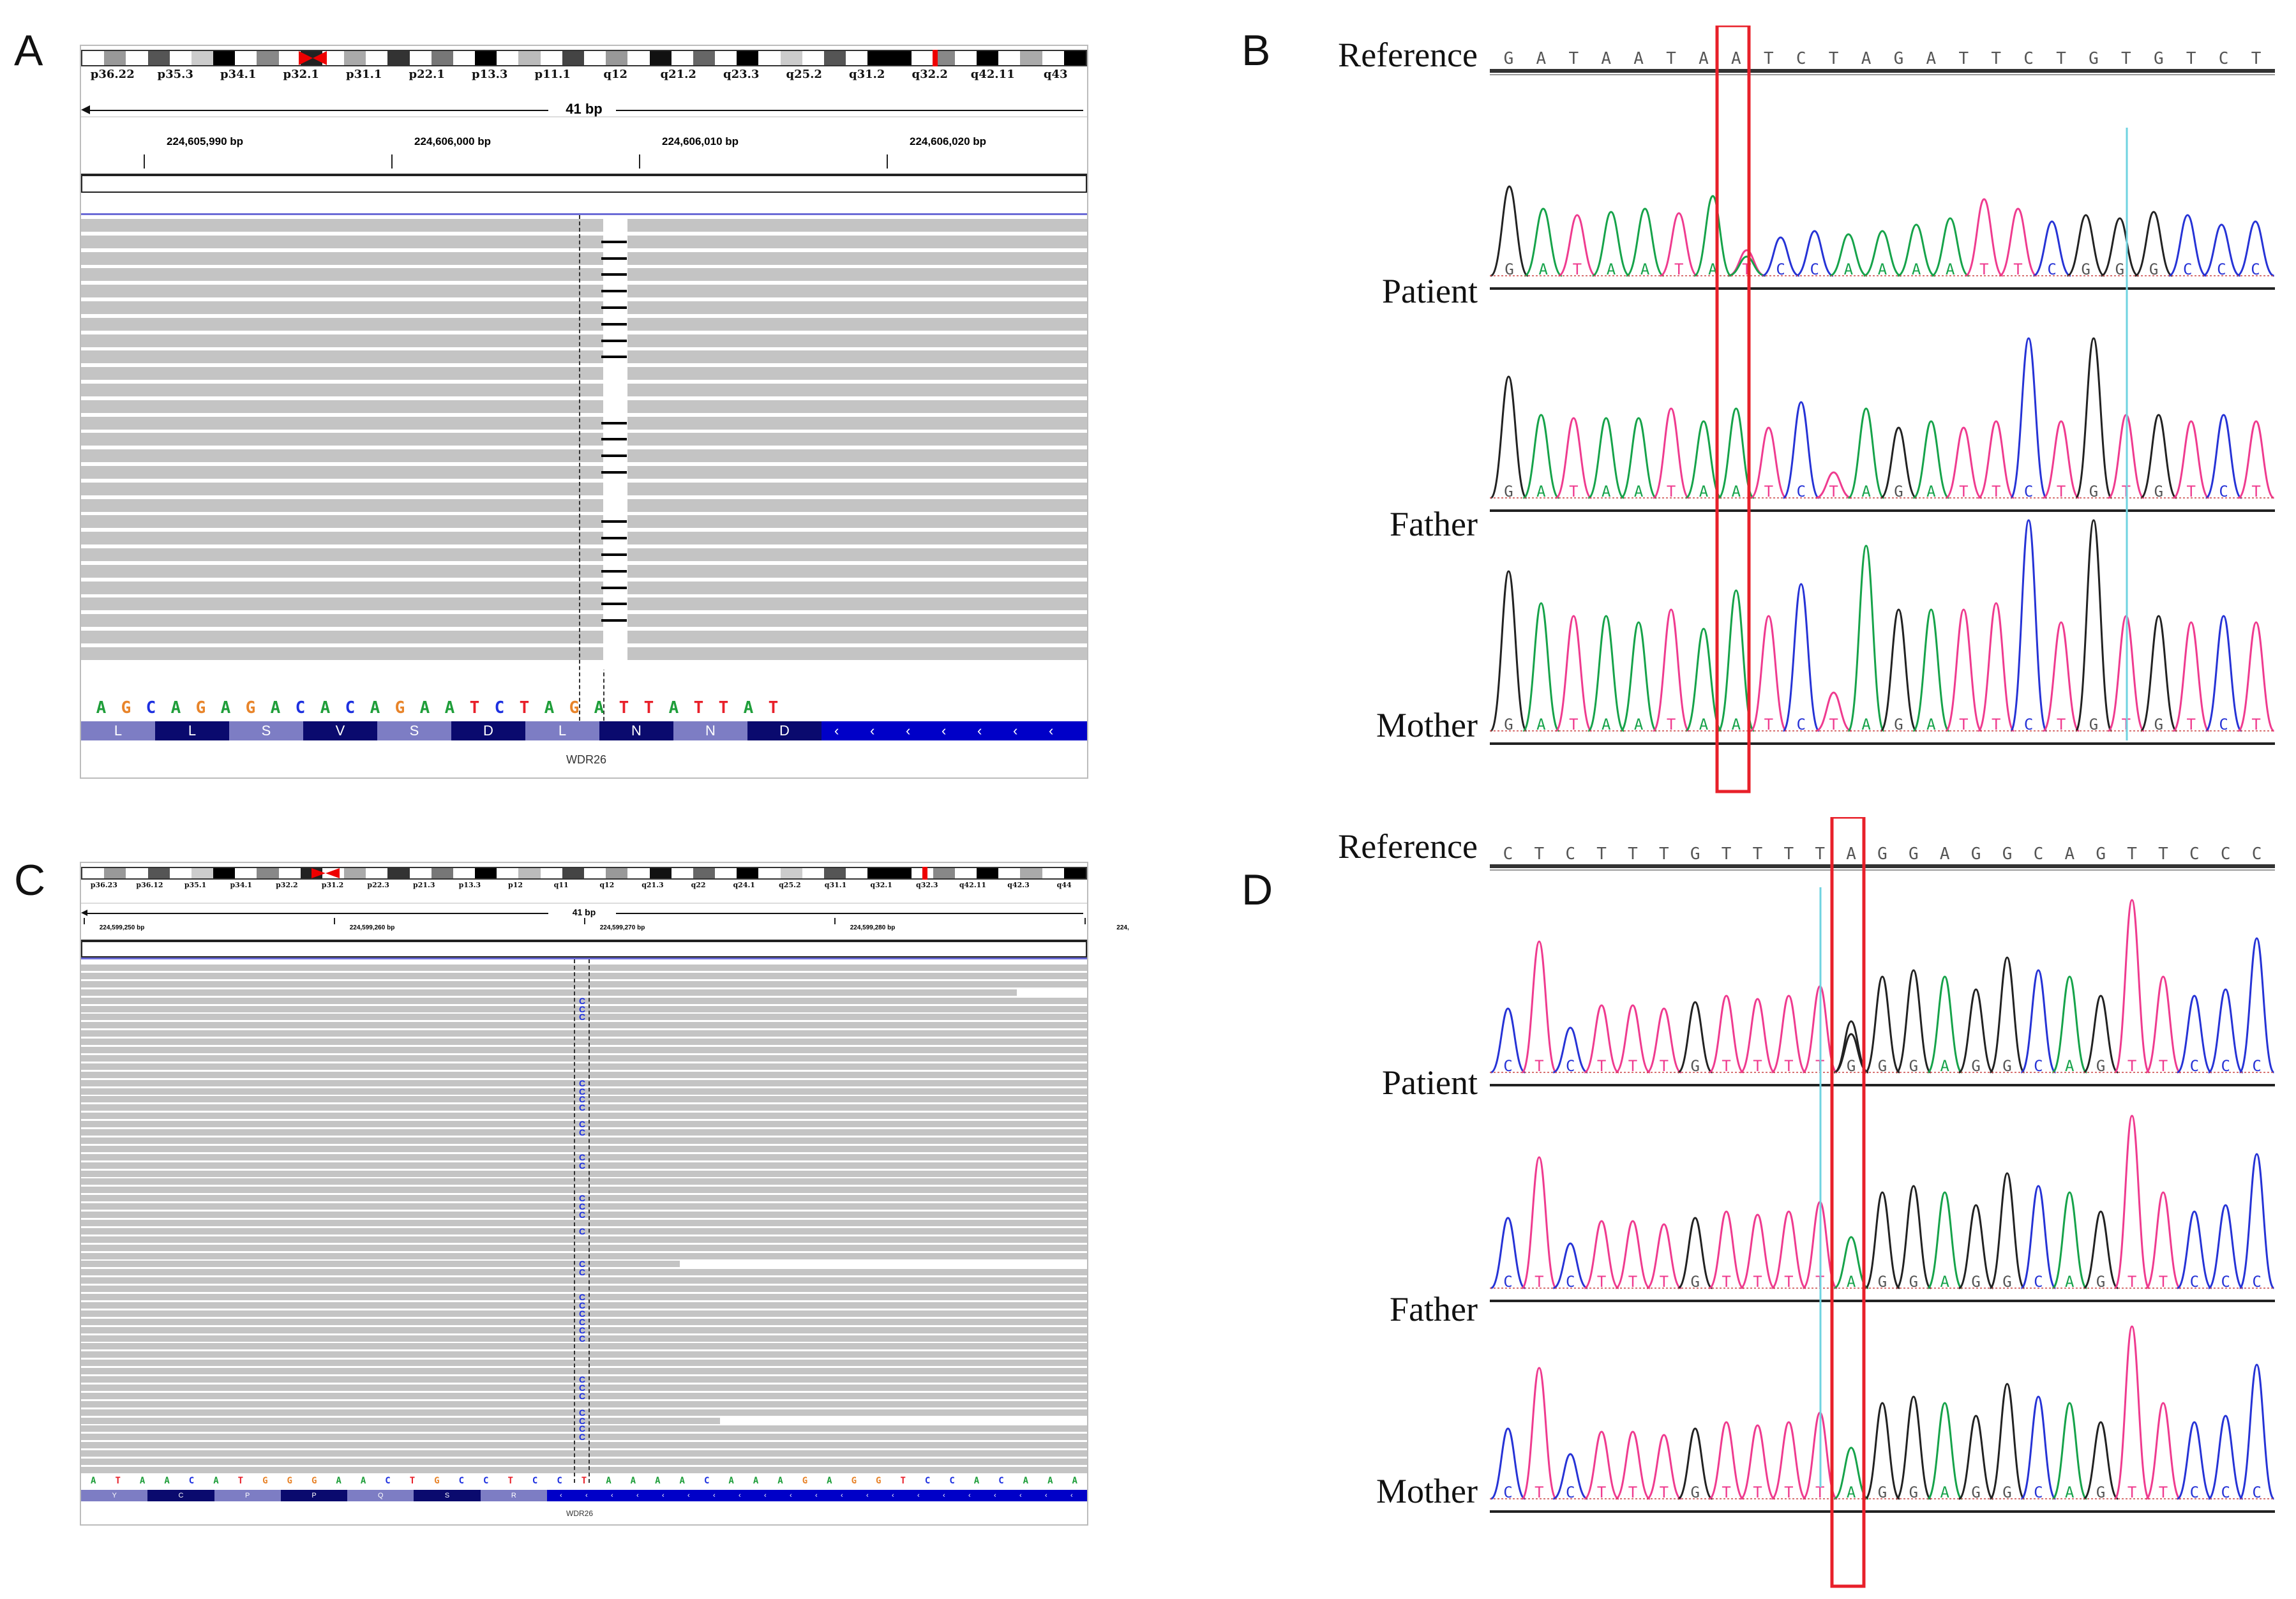 The height and width of the screenshot is (1599, 2296). What do you see at coordinates (1430, 291) in the screenshot?
I see `track-label-patient: Patient` at bounding box center [1430, 291].